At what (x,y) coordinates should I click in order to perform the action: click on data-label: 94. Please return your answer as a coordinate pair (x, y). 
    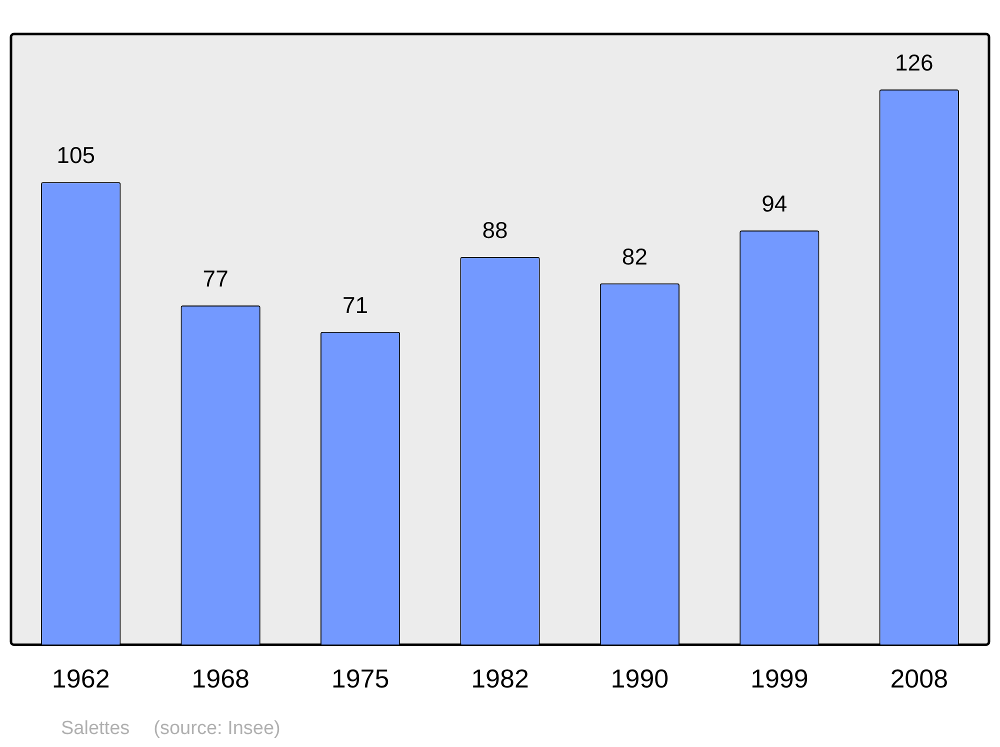
    Looking at the image, I should click on (775, 203).